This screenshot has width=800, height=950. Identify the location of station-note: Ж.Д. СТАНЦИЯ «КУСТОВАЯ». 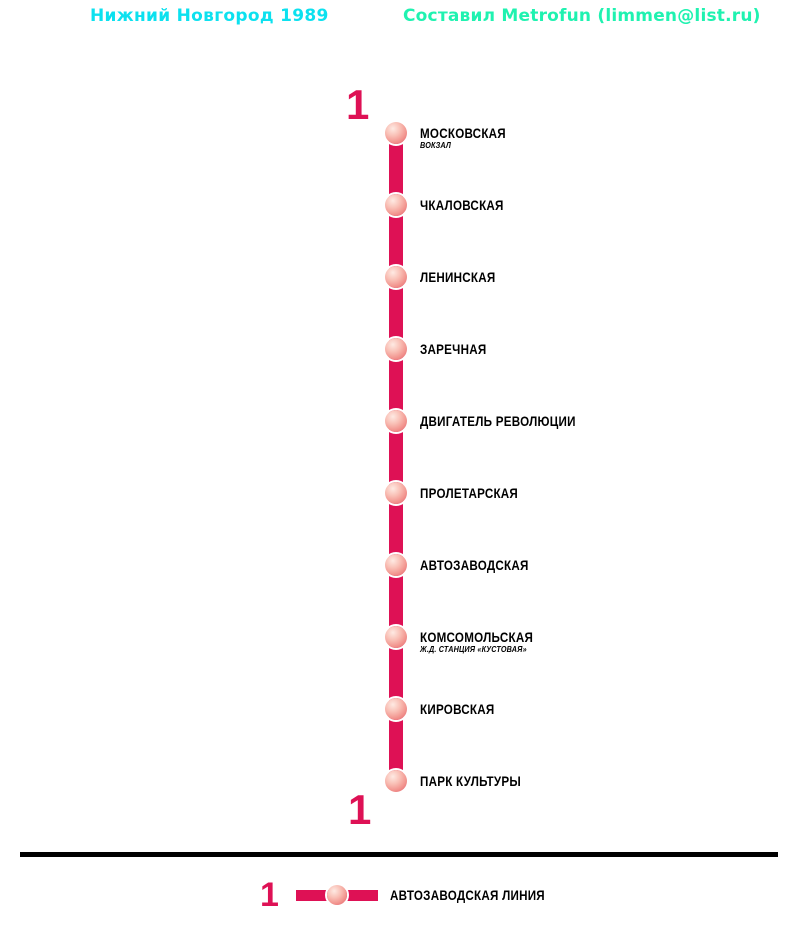
(473, 649).